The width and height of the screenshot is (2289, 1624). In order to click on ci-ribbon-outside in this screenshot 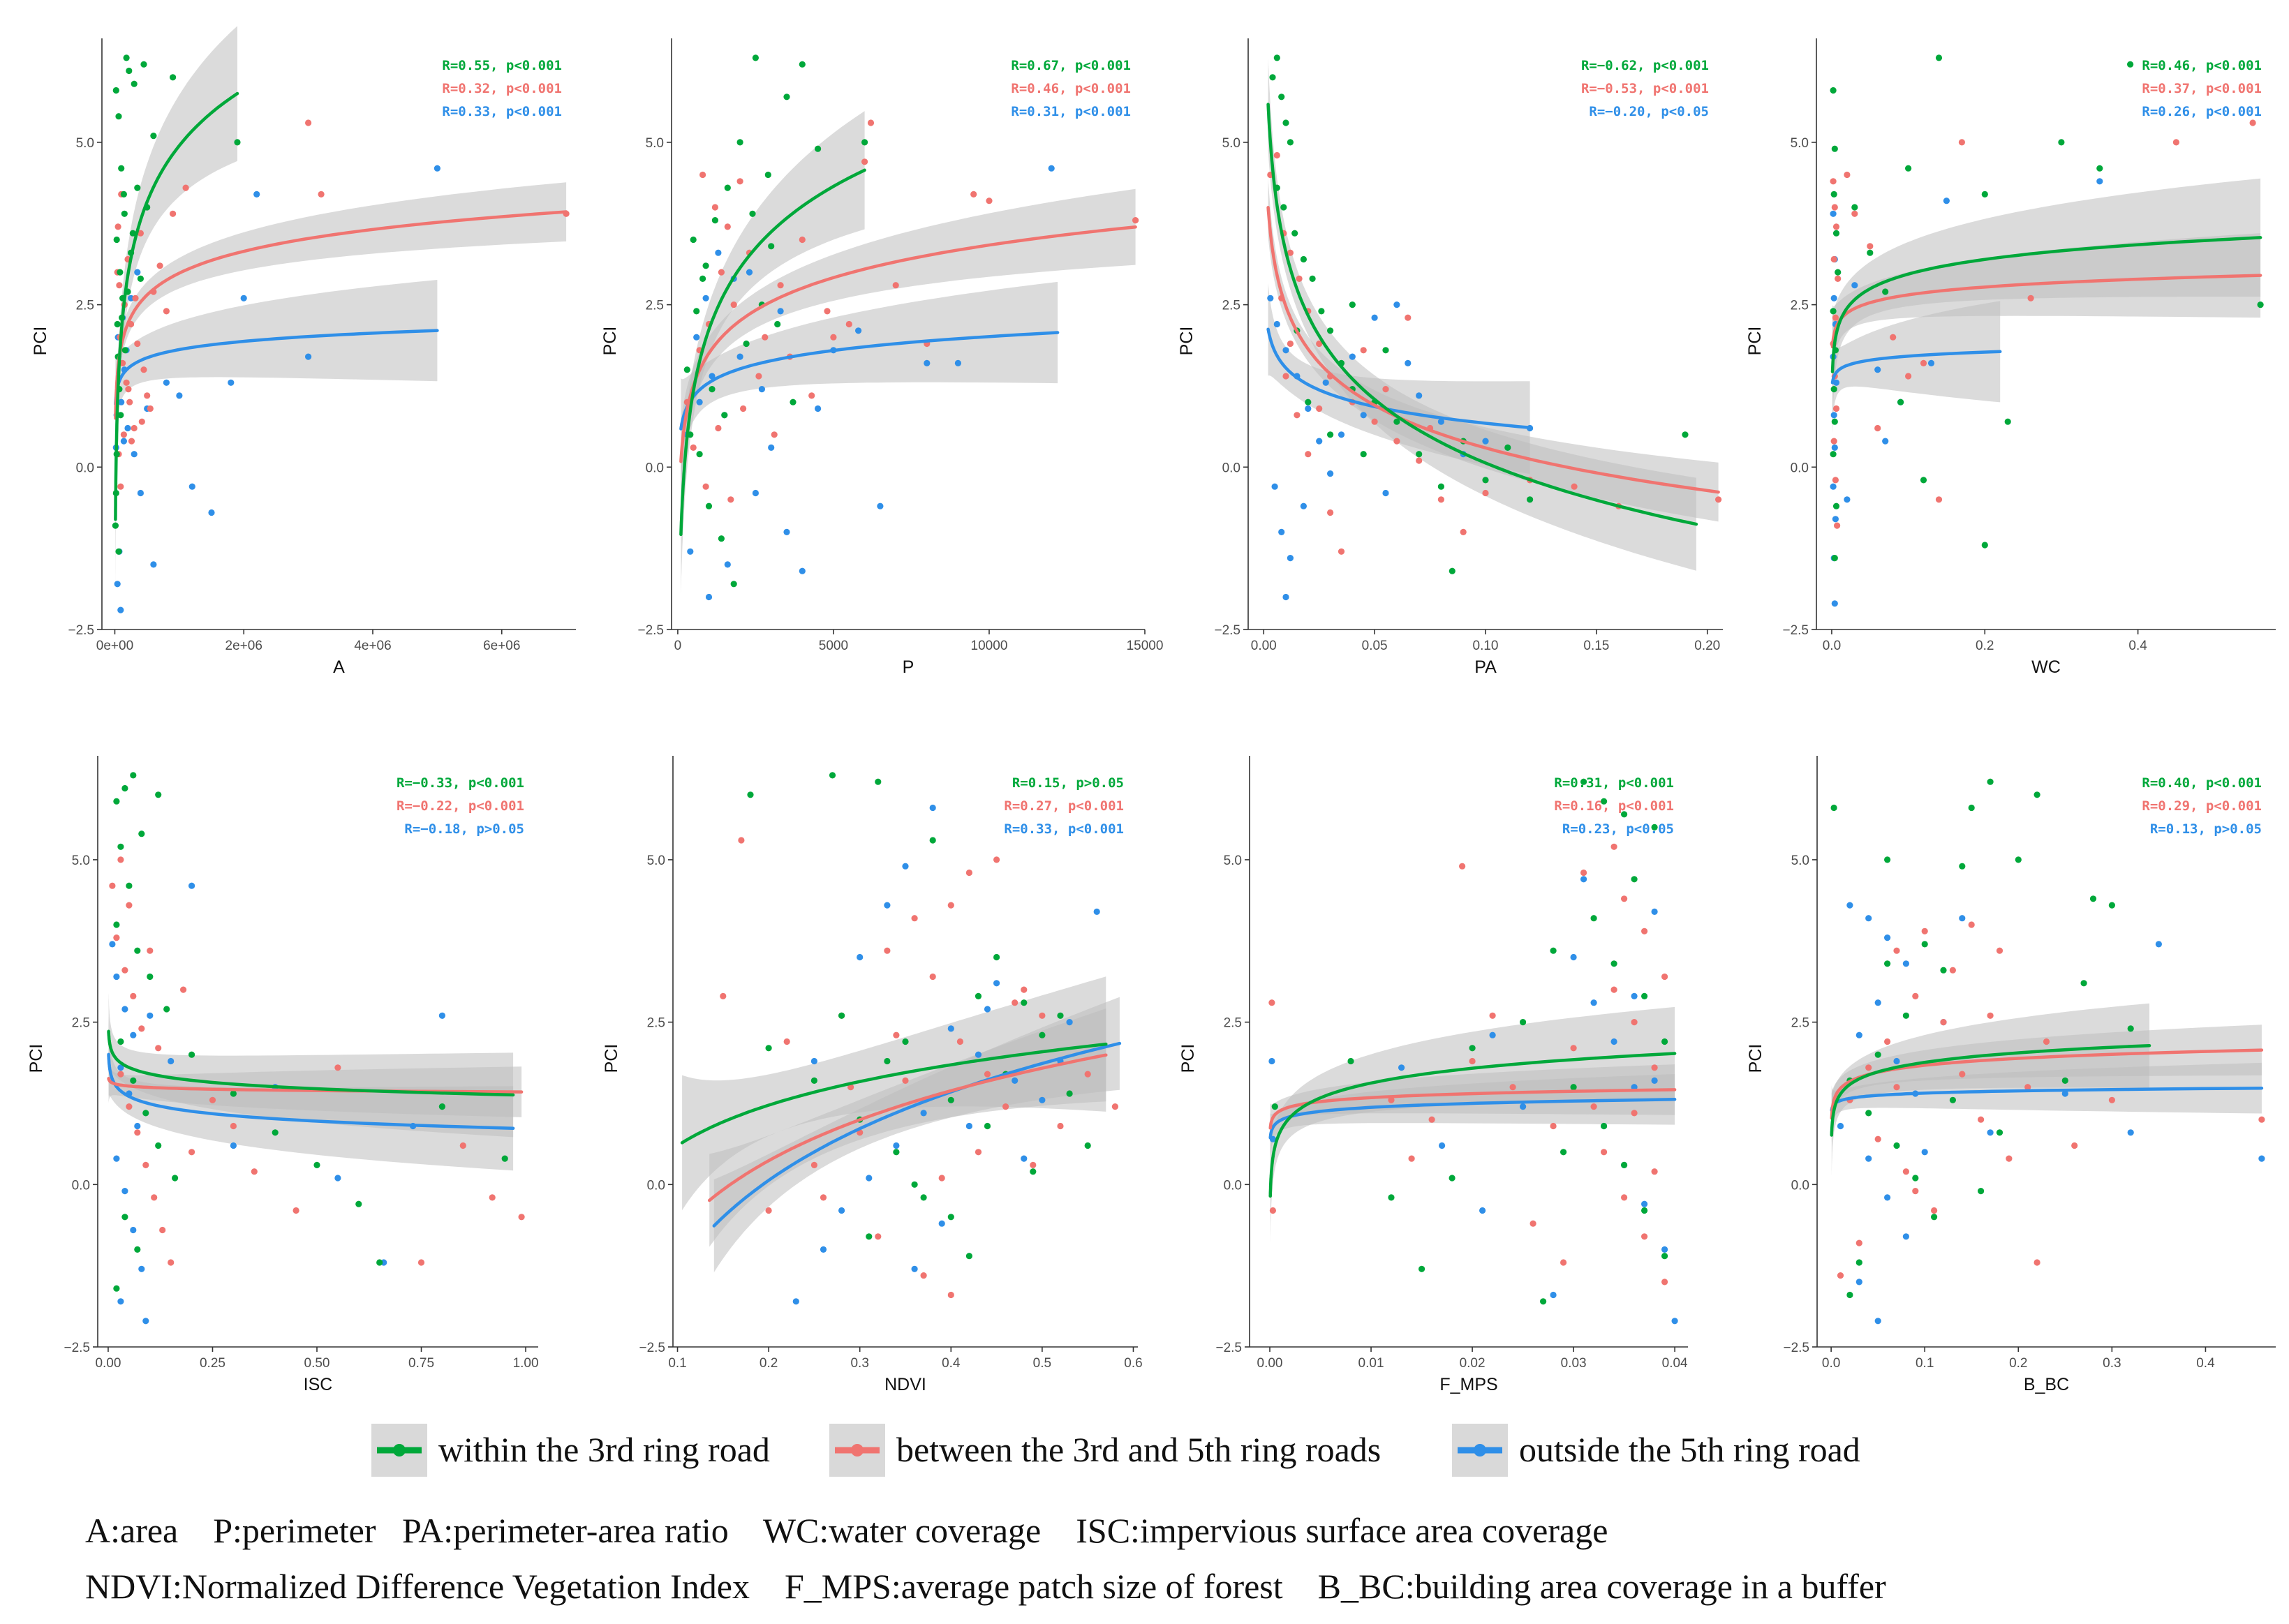, I will do `click(277, 367)`.